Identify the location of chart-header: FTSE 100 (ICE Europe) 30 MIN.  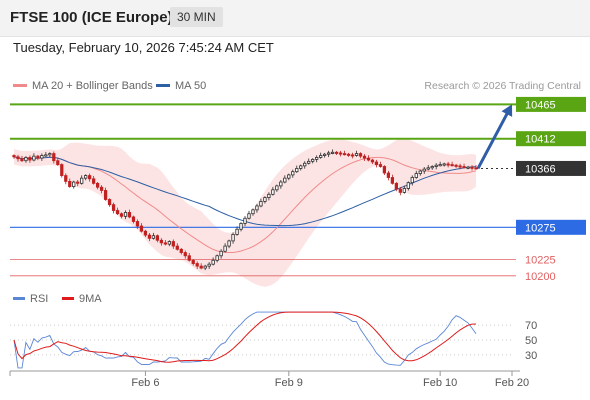
(295, 18).